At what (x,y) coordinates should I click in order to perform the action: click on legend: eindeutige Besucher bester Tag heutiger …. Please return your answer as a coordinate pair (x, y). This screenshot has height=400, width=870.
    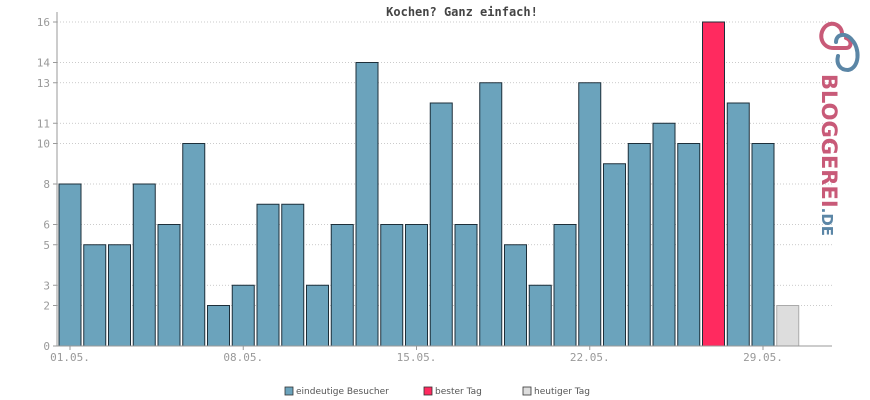
    Looking at the image, I should click on (437, 391).